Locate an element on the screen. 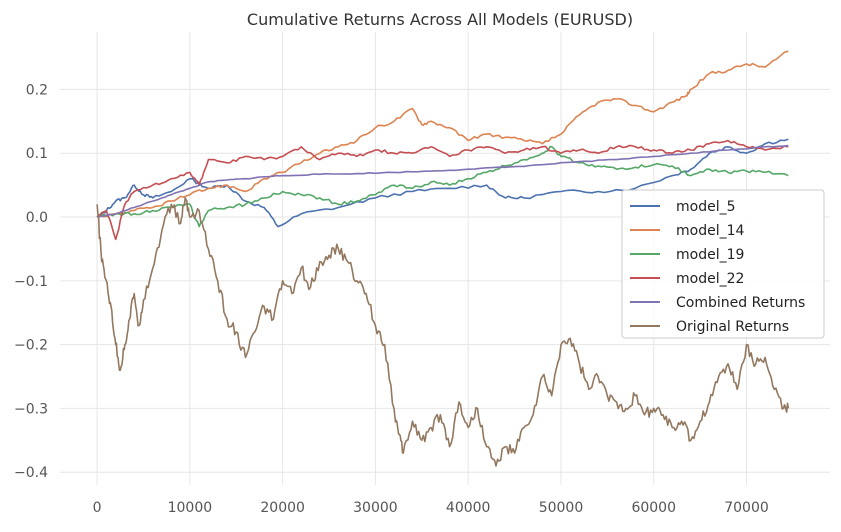 The image size is (841, 532). x-axis-ticks: 0 10000 20000 30000 40000 50000 60000 70000 is located at coordinates (431, 508).